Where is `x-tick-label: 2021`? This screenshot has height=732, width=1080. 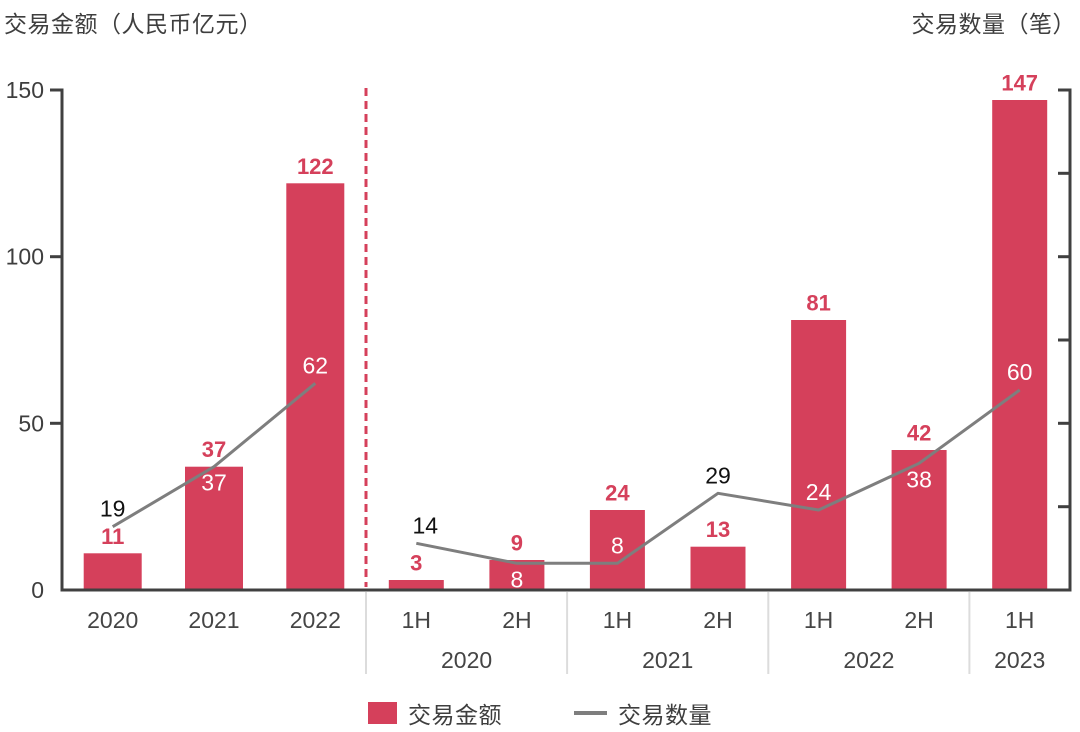 x-tick-label: 2021 is located at coordinates (213, 620).